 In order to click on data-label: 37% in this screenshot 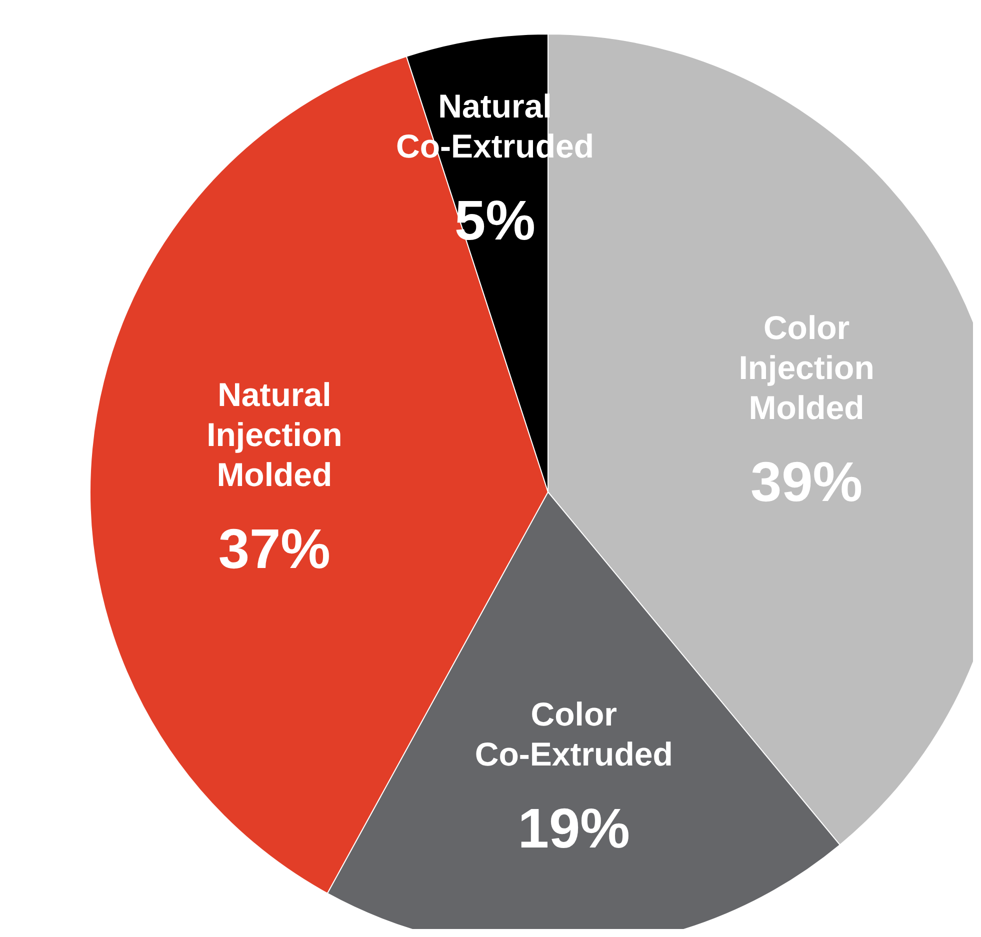, I will do `click(274, 548)`.